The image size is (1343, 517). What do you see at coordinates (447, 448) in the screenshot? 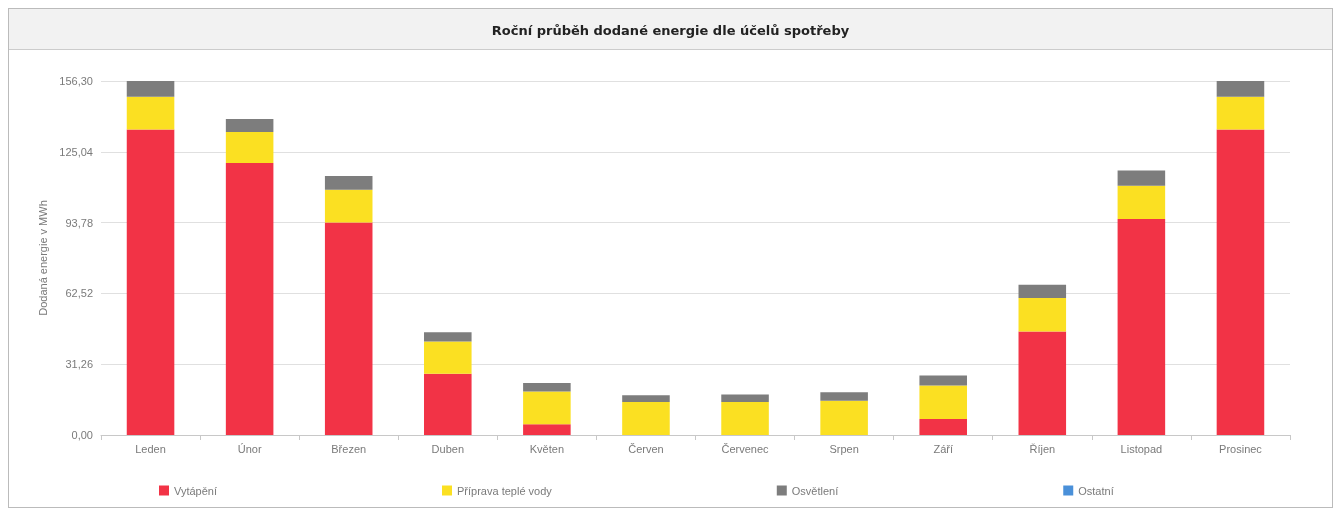
I see `x-tick-label: Duben` at bounding box center [447, 448].